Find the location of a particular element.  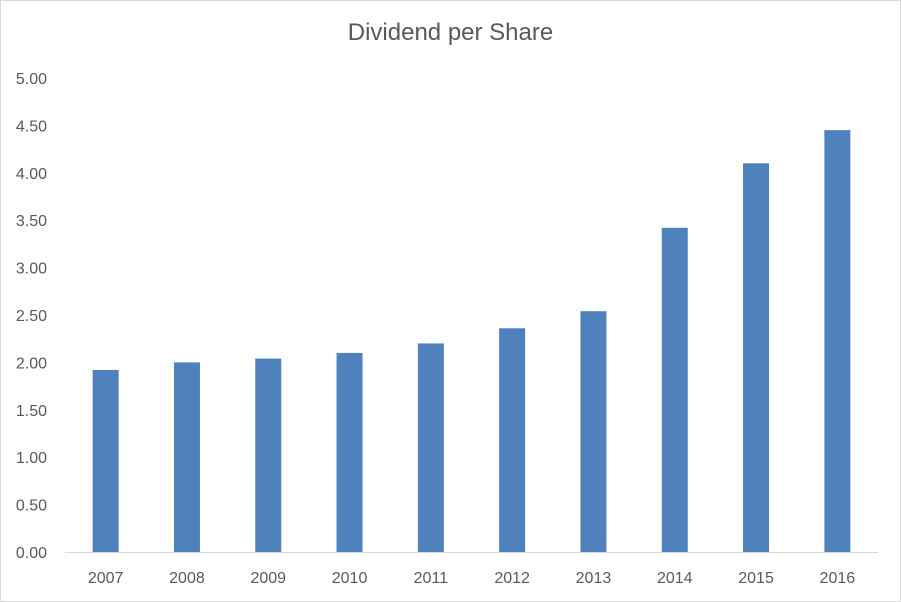

y-tick-label: 3.50 is located at coordinates (31, 221).